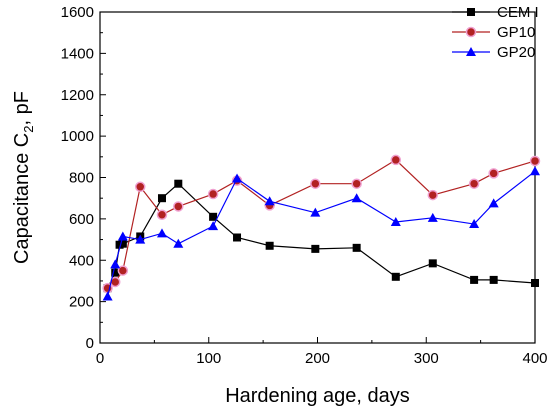  I want to click on x-tick-label: 300, so click(426, 358).